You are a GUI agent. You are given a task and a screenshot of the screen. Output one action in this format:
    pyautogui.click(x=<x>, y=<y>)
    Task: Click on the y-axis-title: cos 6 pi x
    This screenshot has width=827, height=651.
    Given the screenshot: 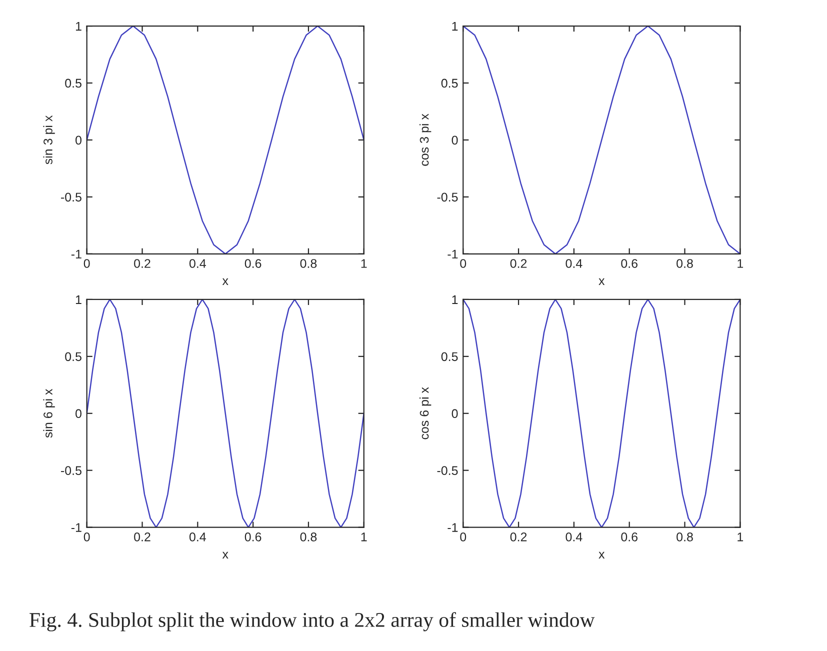 What is the action you would take?
    pyautogui.click(x=426, y=413)
    